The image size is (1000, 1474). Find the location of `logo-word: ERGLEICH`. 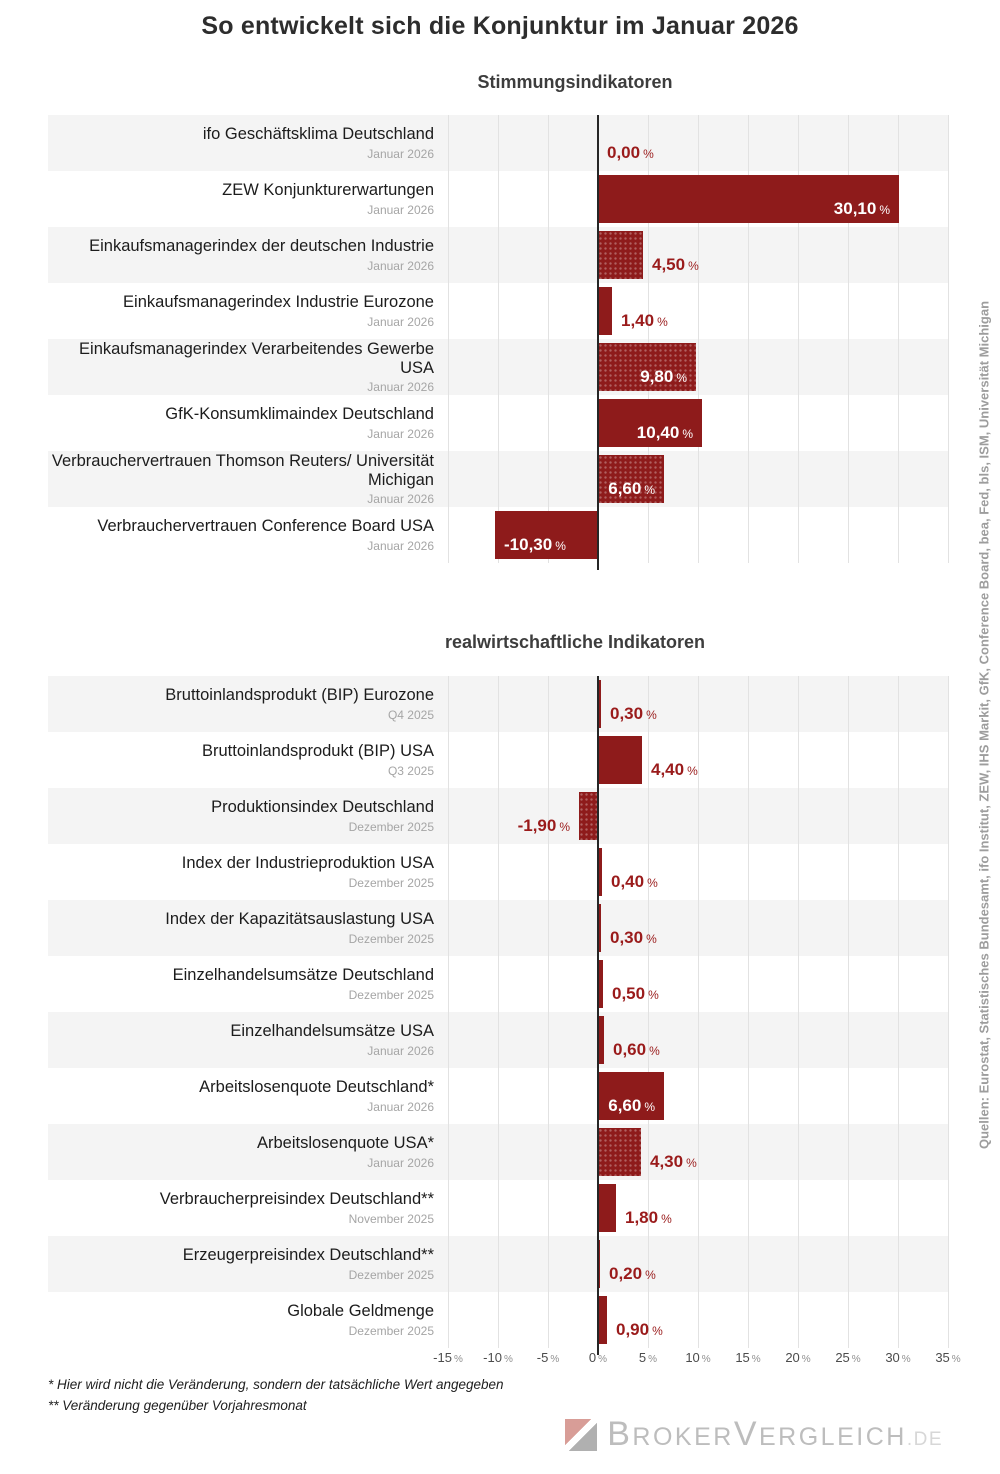

logo-word: ERGLEICH is located at coordinates (833, 1437).